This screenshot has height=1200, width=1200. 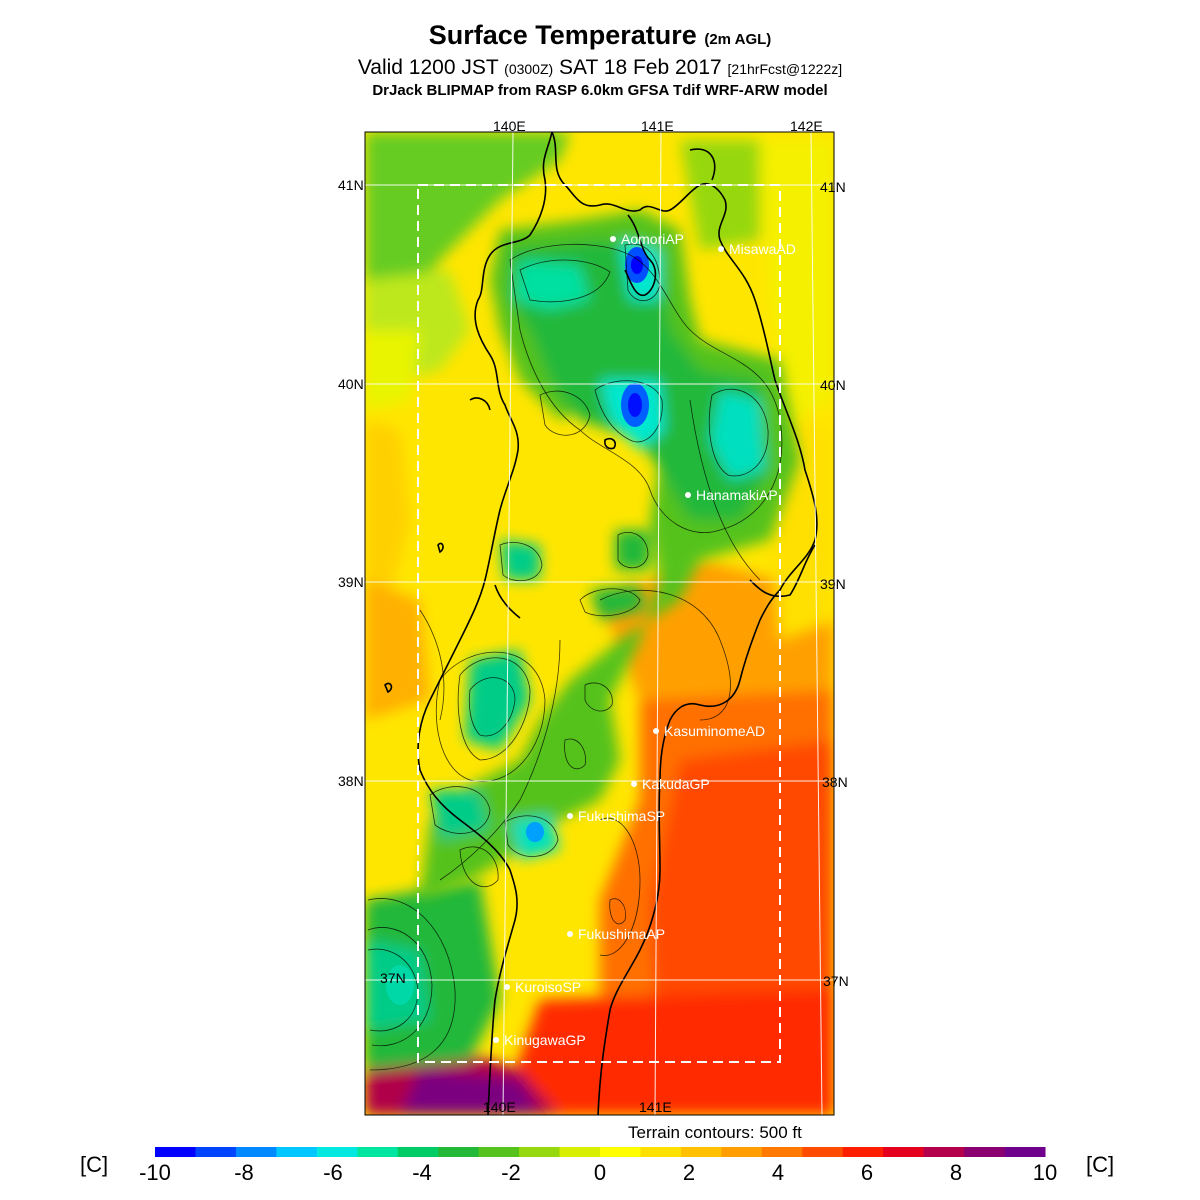 What do you see at coordinates (1100, 1164) in the screenshot?
I see `colorbar-unit-right: [C]` at bounding box center [1100, 1164].